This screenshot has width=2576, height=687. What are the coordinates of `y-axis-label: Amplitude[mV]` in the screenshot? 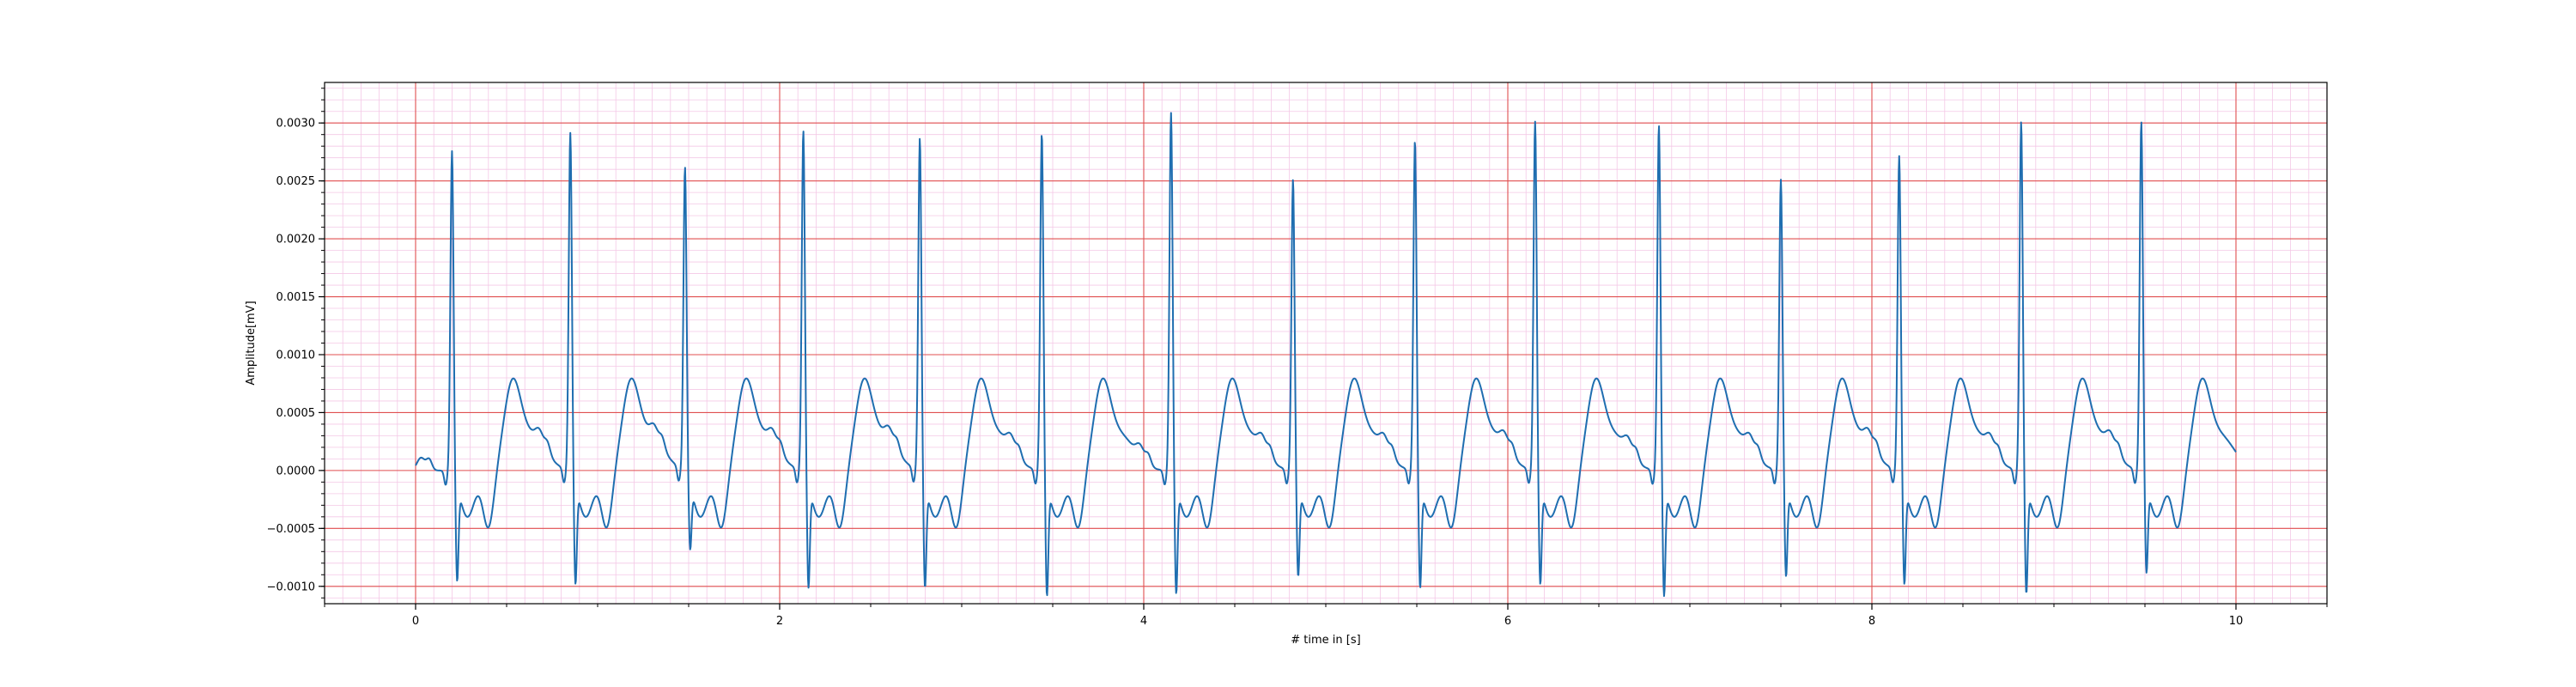 It's located at (251, 343).